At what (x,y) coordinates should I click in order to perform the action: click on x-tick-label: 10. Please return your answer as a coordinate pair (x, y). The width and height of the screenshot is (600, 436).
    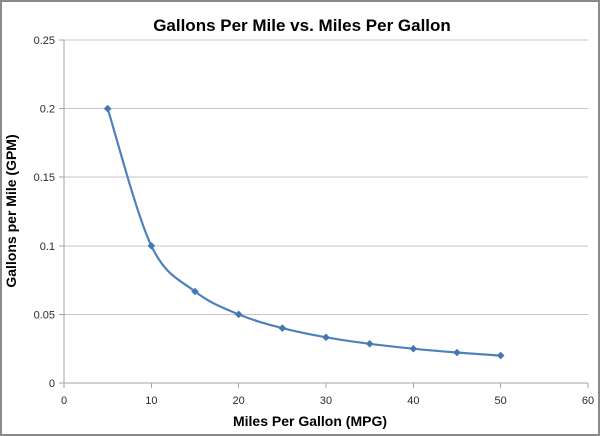
    Looking at the image, I should click on (151, 401).